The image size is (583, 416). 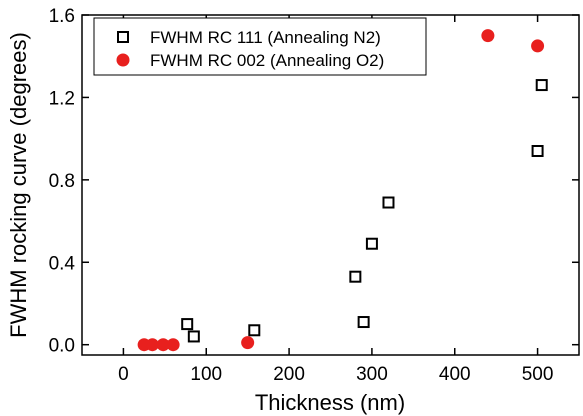 What do you see at coordinates (206, 374) in the screenshot?
I see `x-tick-label: 100` at bounding box center [206, 374].